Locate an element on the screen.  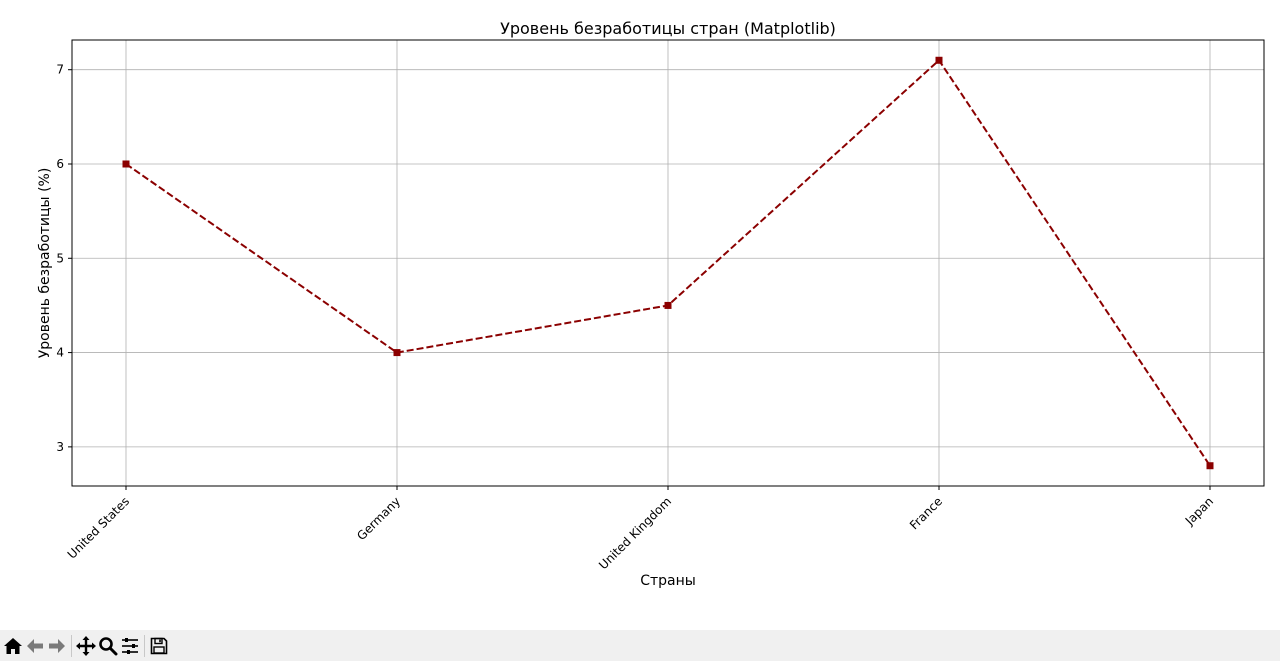
zoom-icon is located at coordinates (108, 645).